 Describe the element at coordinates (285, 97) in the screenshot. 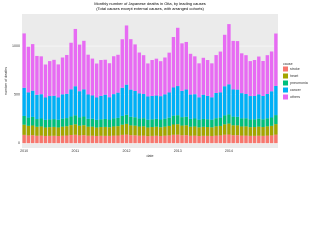

I see `legend-swatch` at that location.